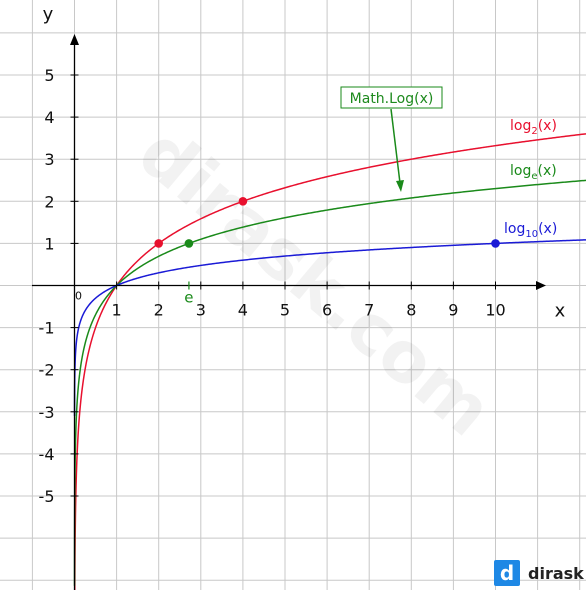  Describe the element at coordinates (369, 310) in the screenshot. I see `x-tick-label: 7` at that location.